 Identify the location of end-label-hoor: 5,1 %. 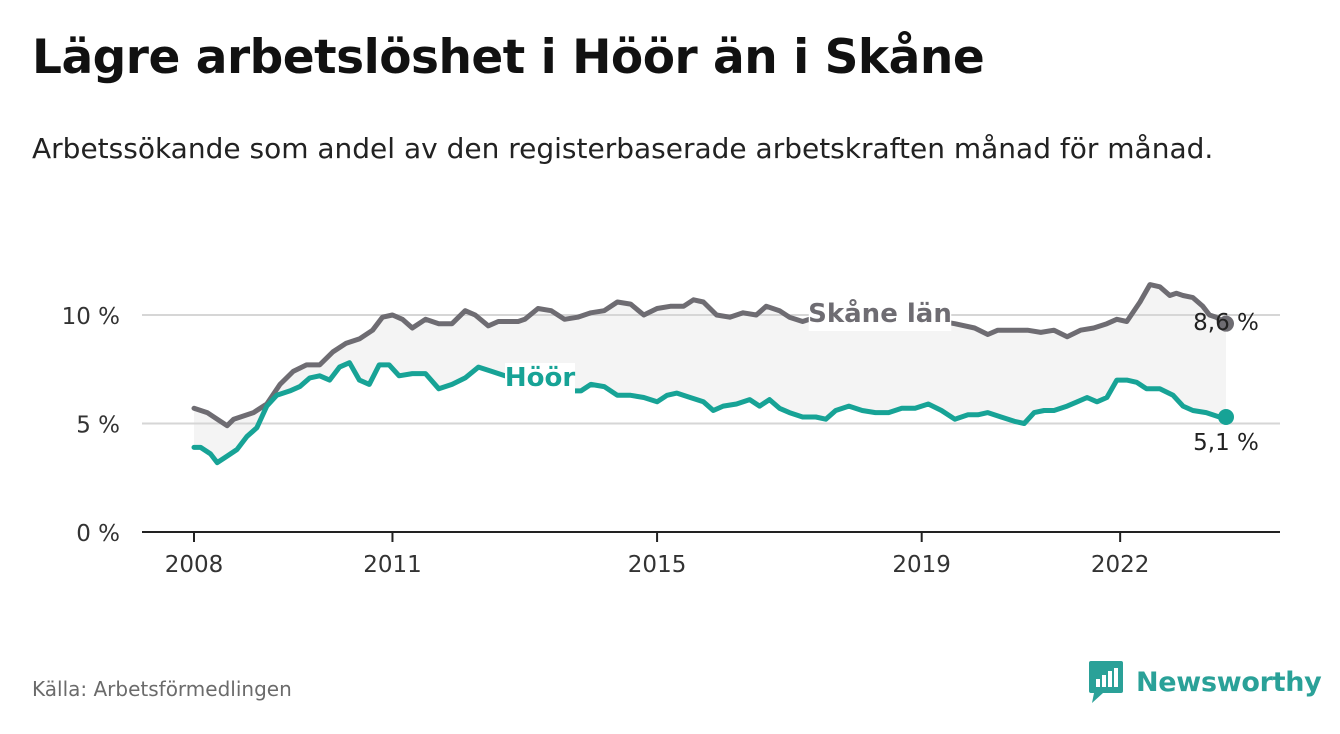
(1226, 443).